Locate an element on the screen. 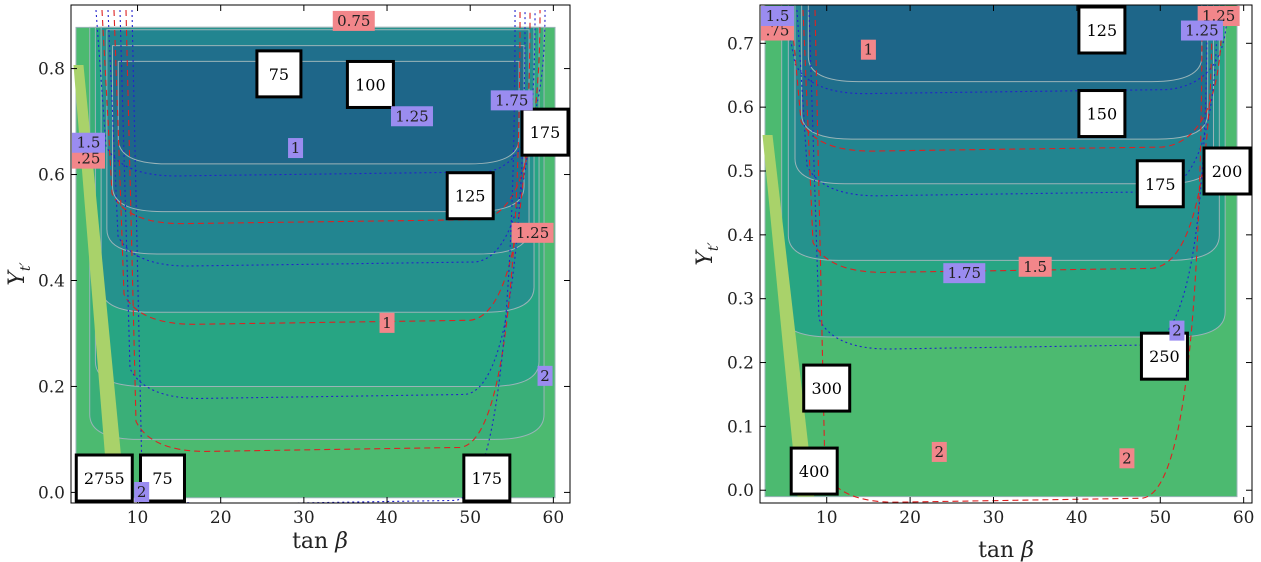 Image resolution: width=1261 pixels, height=562 pixels. mass-label: 175 is located at coordinates (1160, 184).